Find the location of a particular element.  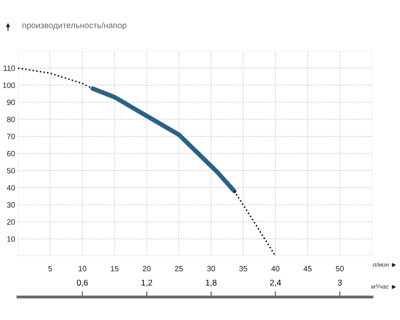

x2-tick-label: 1,2 is located at coordinates (147, 283).